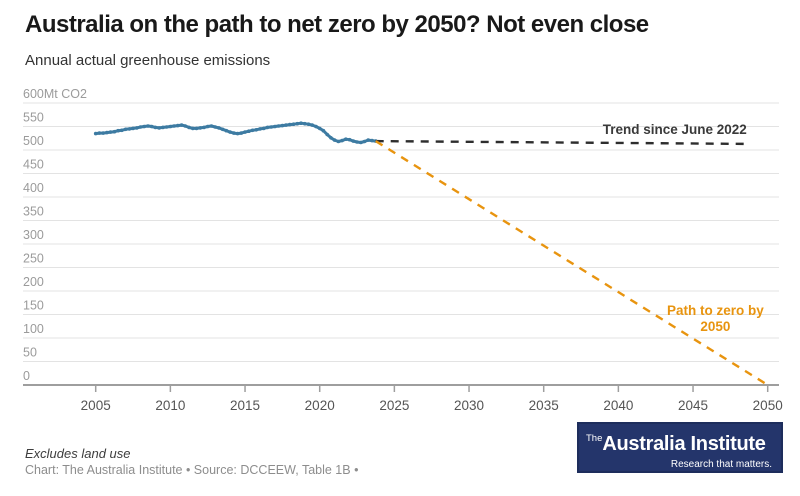 The height and width of the screenshot is (496, 800). Describe the element at coordinates (55, 94) in the screenshot. I see `y-tick-label-600: 600Mt CO2` at that location.